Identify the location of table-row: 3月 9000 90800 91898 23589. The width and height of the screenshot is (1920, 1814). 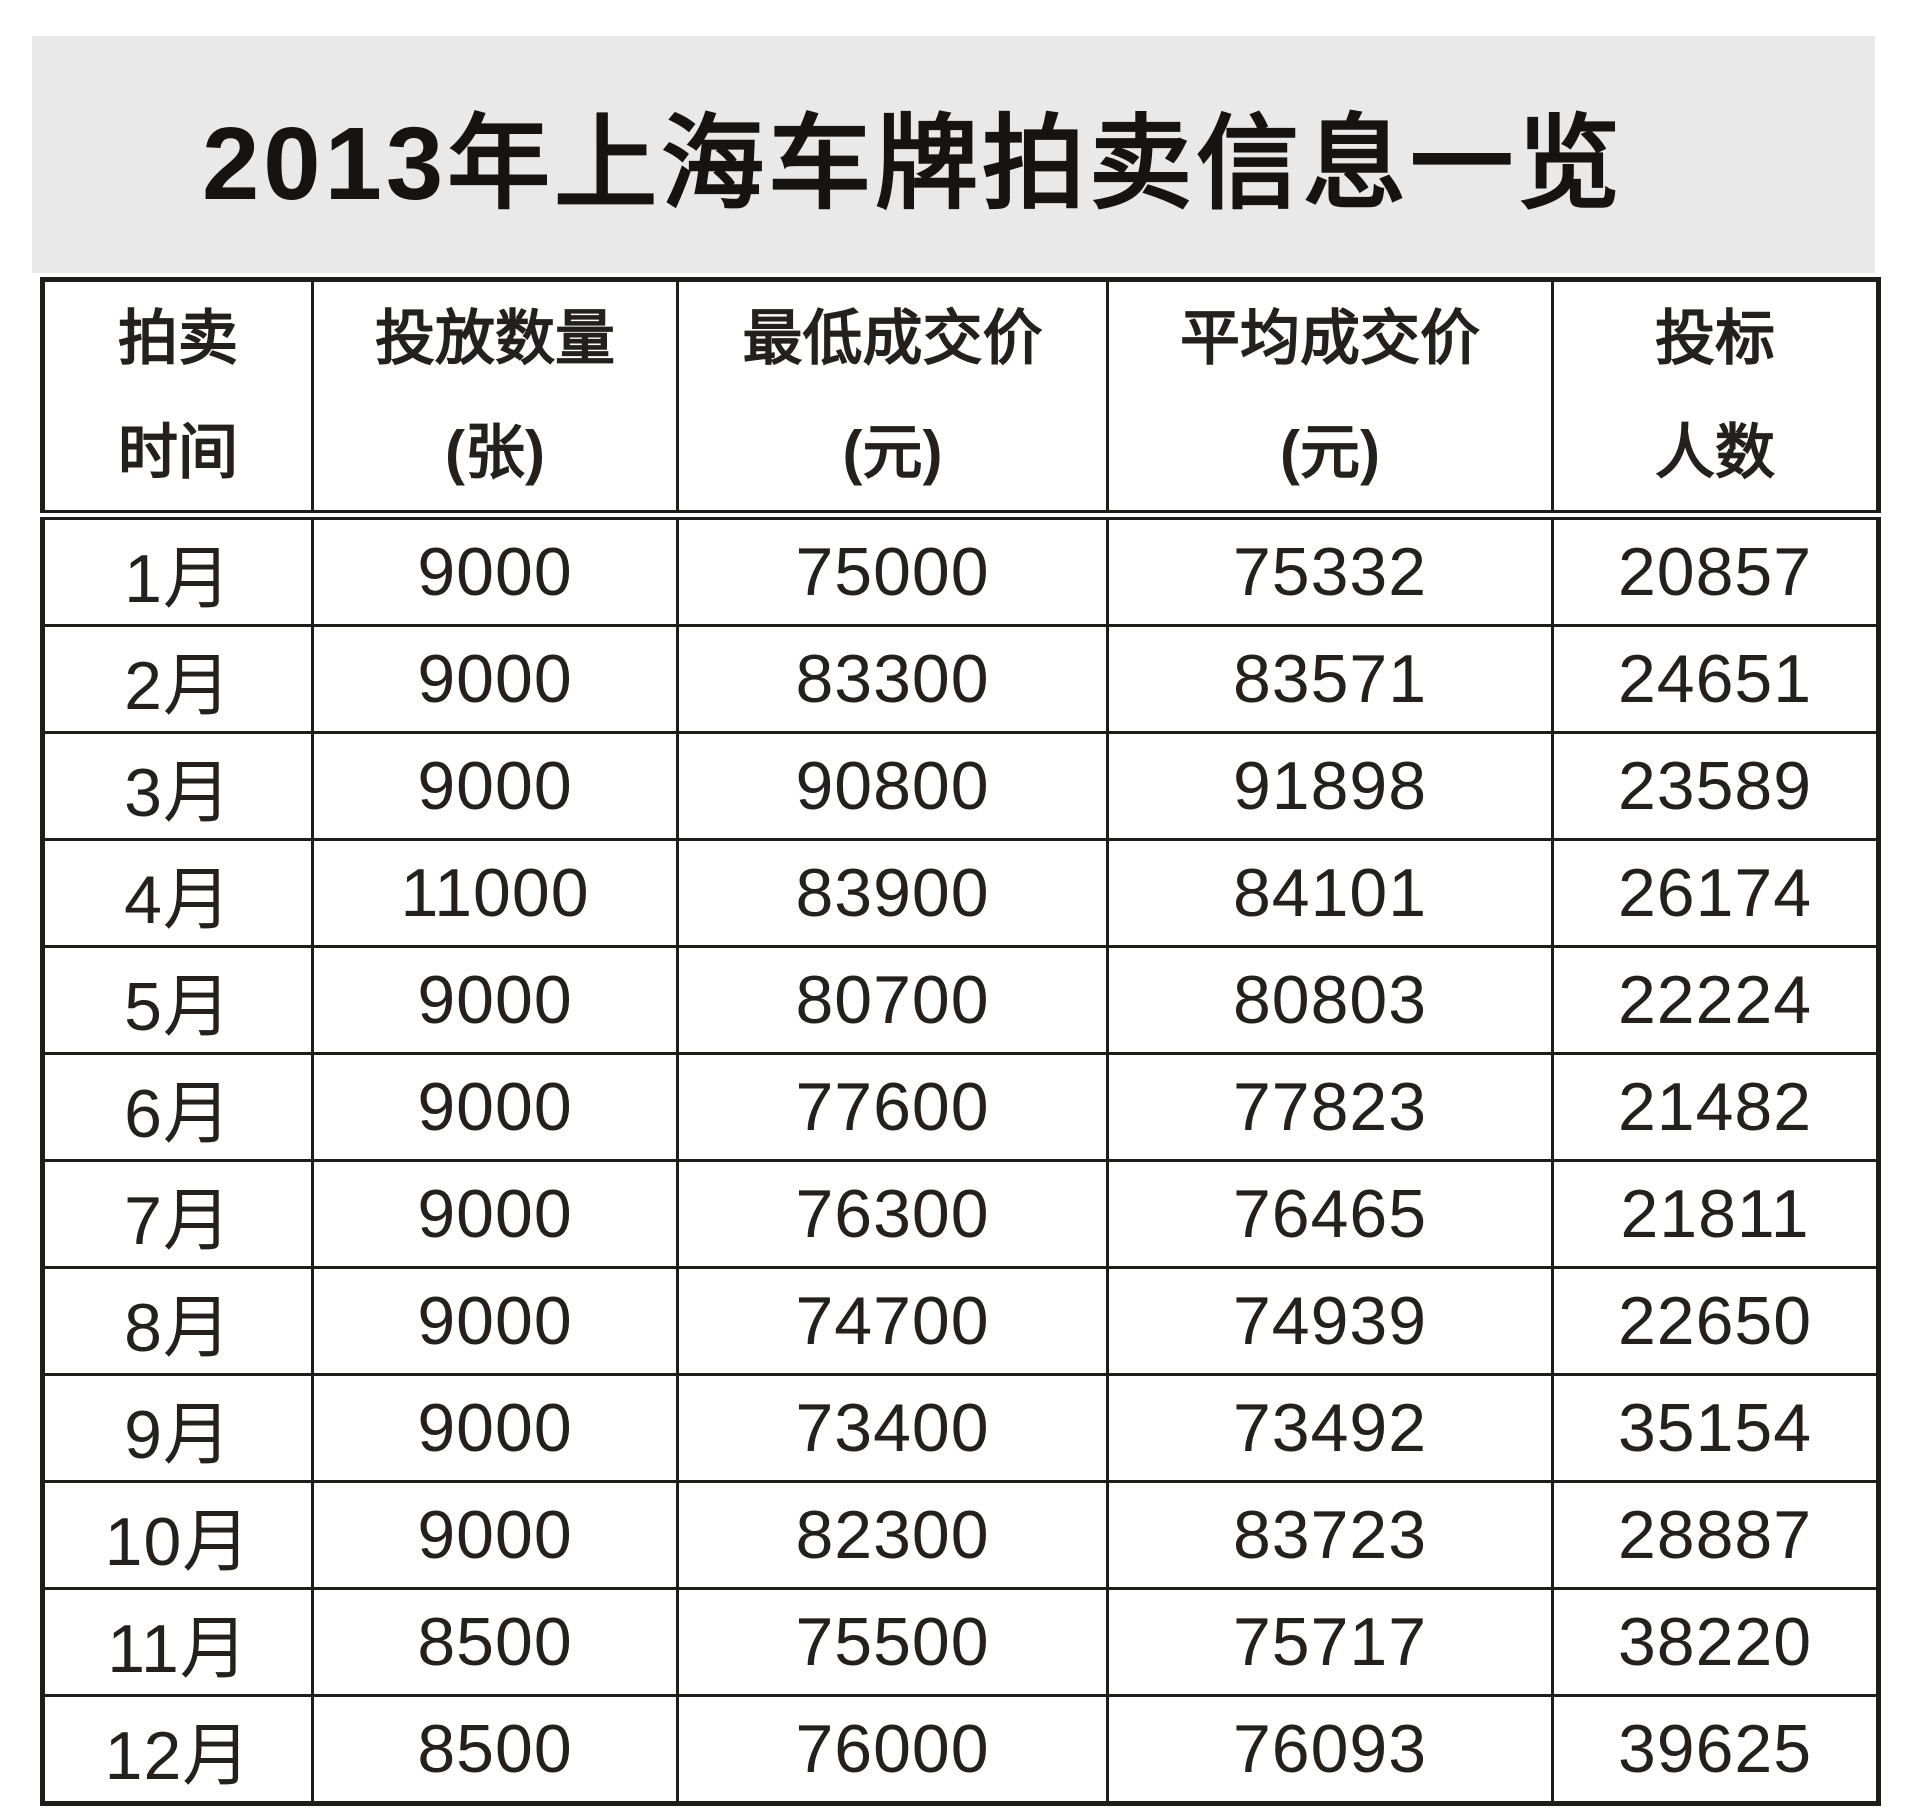
(960, 786).